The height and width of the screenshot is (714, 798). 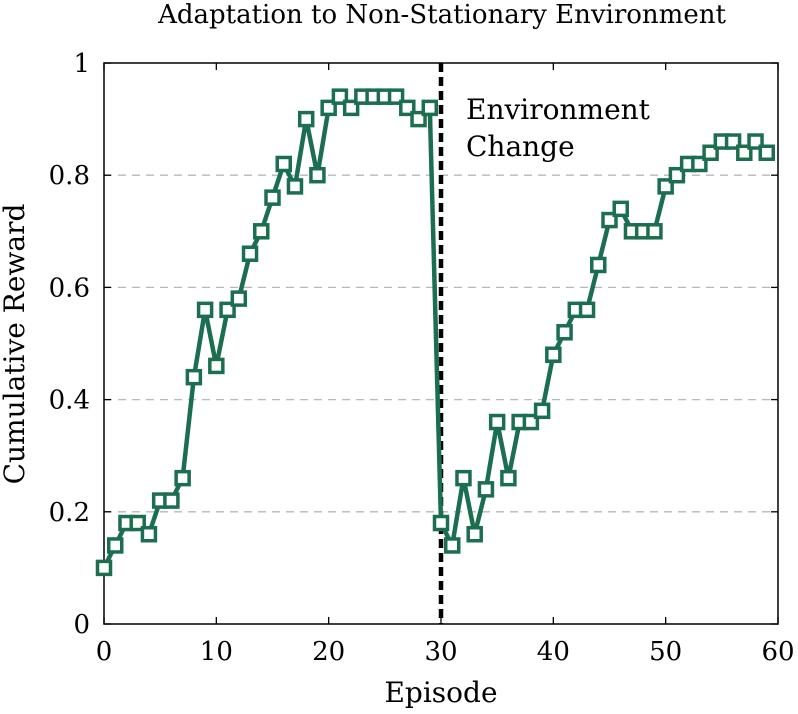 I want to click on y-tick-label: 0.6, so click(x=69, y=288).